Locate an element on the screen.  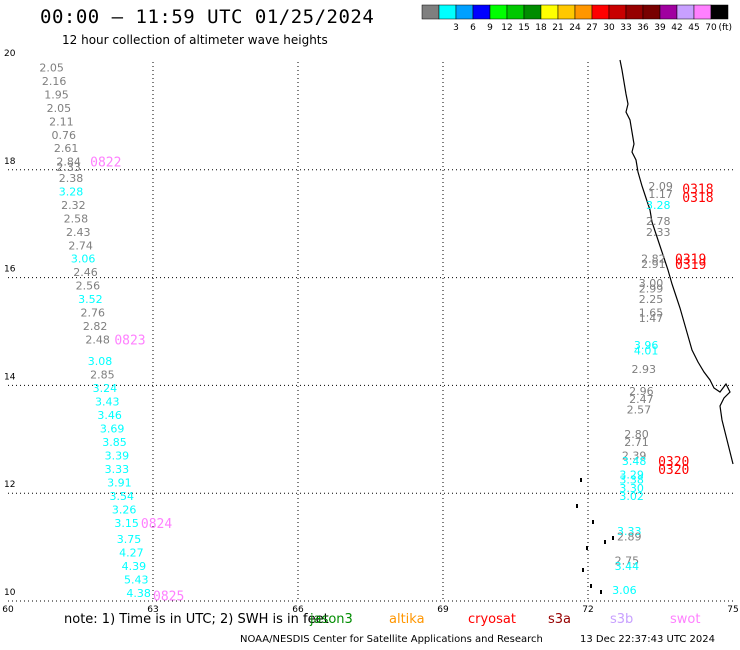
wave-height-value: 2.76 is located at coordinates (93, 313).